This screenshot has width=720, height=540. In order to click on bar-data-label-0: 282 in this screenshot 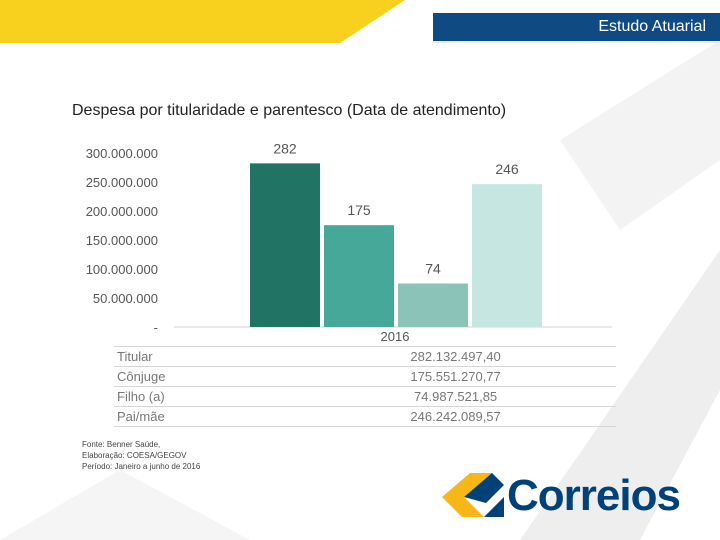, I will do `click(285, 148)`.